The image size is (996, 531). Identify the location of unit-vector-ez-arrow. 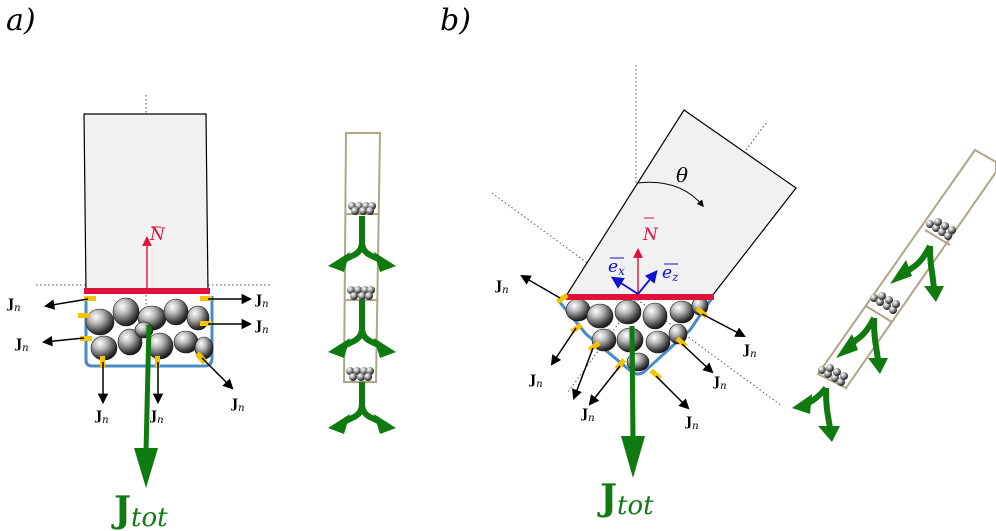
(647, 282).